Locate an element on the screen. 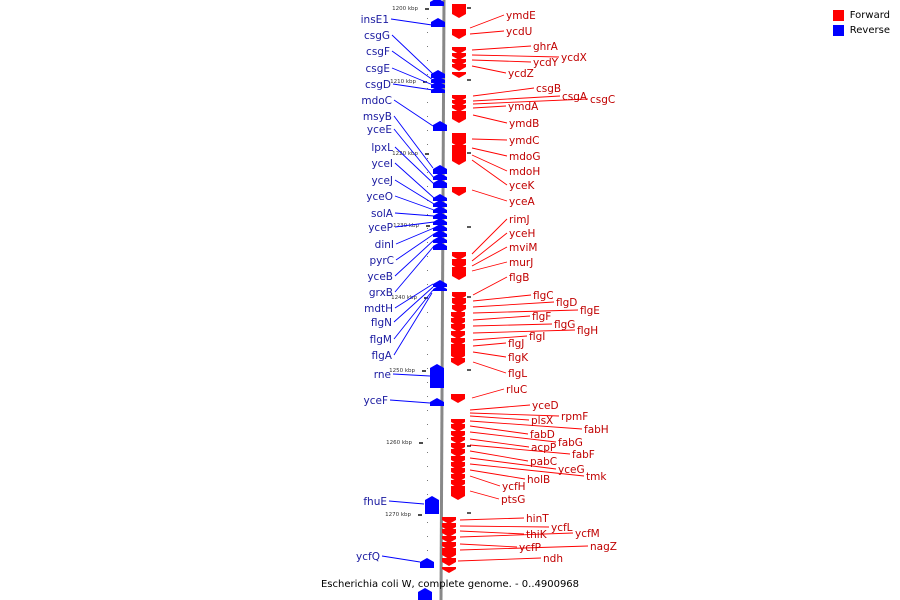  forward-gene-label: ycfP is located at coordinates (530, 548).